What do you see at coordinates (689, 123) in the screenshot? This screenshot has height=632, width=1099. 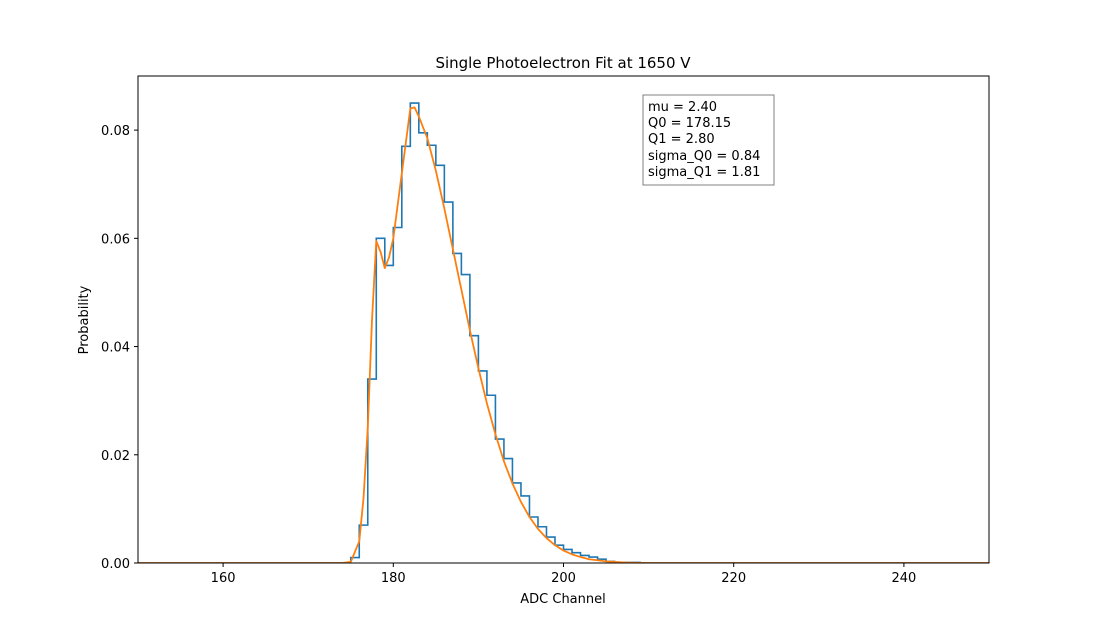 I see `param-q0: Q0 = 178.15` at bounding box center [689, 123].